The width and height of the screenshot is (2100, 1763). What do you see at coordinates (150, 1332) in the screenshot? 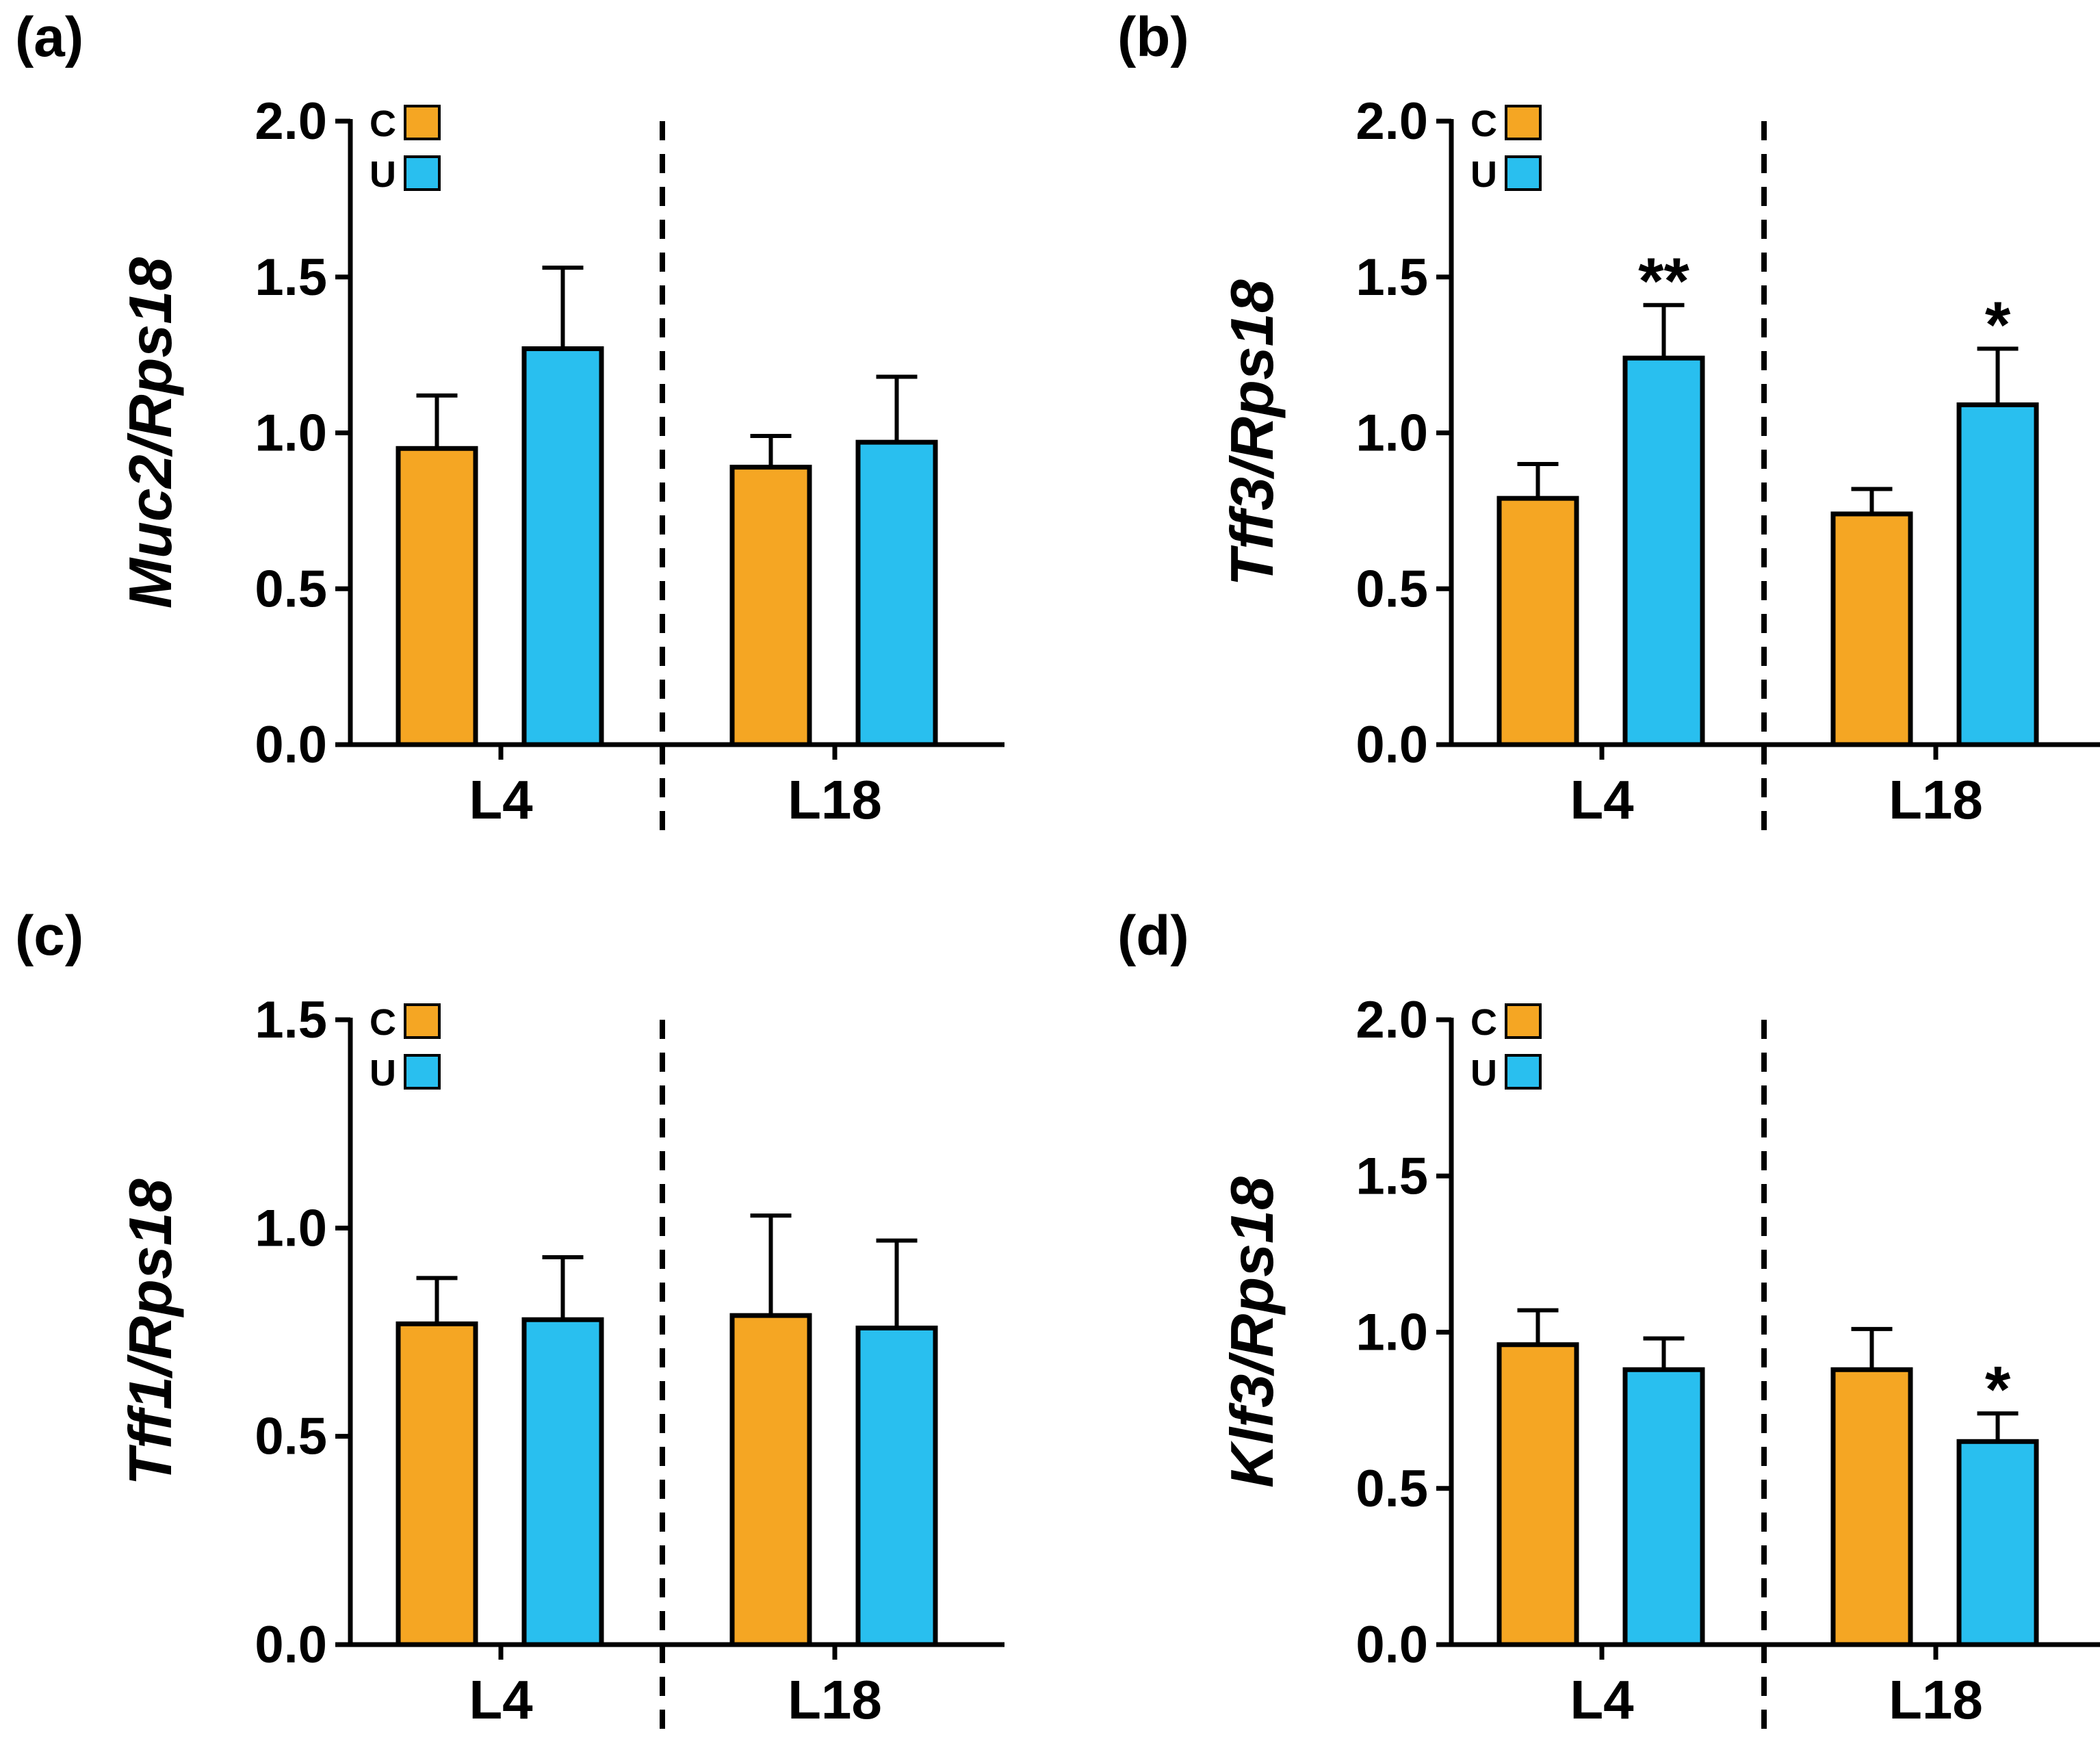
I see `y-axis-label: Tff1/Rps18` at bounding box center [150, 1332].